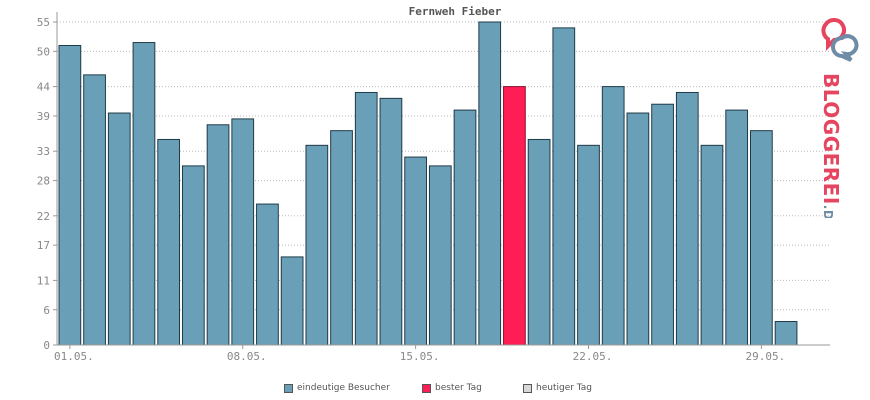 The width and height of the screenshot is (870, 400). I want to click on legend-label-best-day: bester Tag, so click(458, 388).